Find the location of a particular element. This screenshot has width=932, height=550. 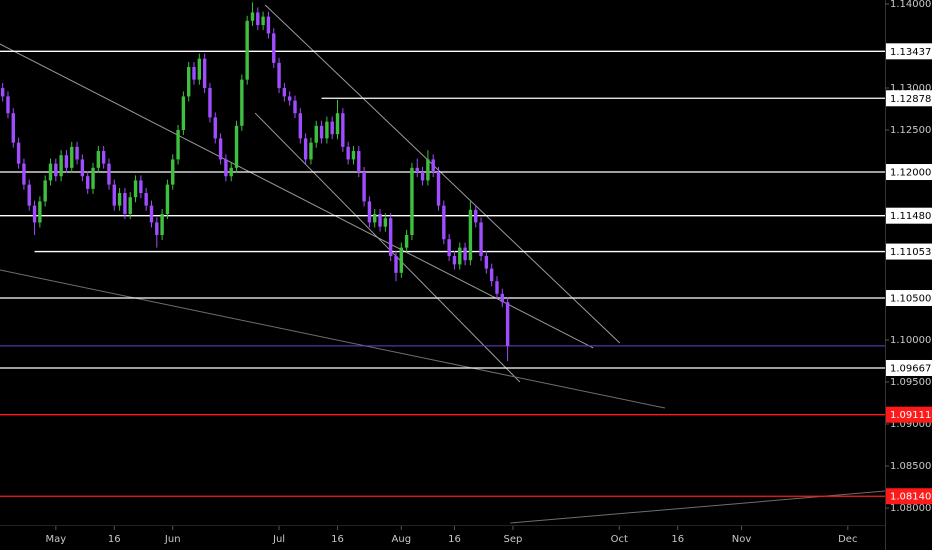

x-tick-label: Dec is located at coordinates (847, 539).